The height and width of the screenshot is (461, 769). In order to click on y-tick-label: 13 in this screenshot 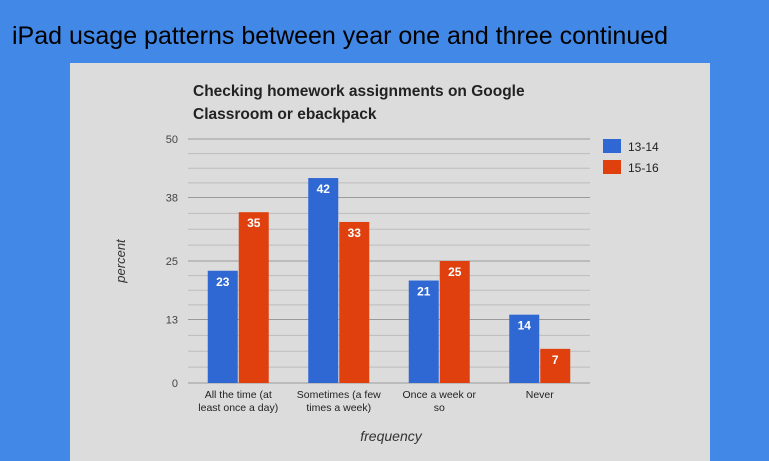, I will do `click(172, 321)`.